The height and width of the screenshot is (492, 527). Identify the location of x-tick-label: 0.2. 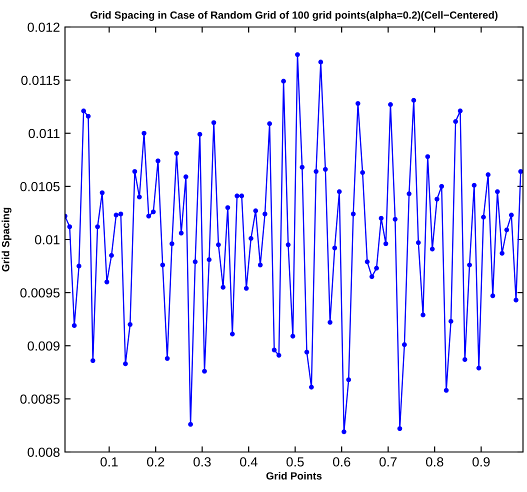
(155, 462).